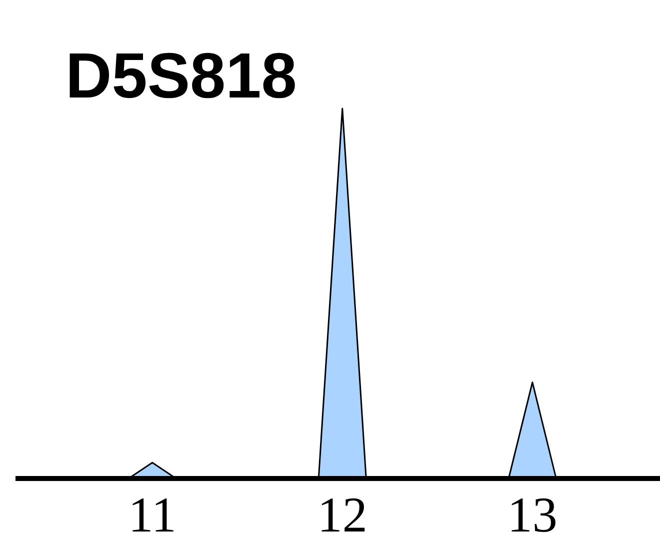 The width and height of the screenshot is (660, 555). Describe the element at coordinates (152, 514) in the screenshot. I see `x-tick-label: 11` at that location.